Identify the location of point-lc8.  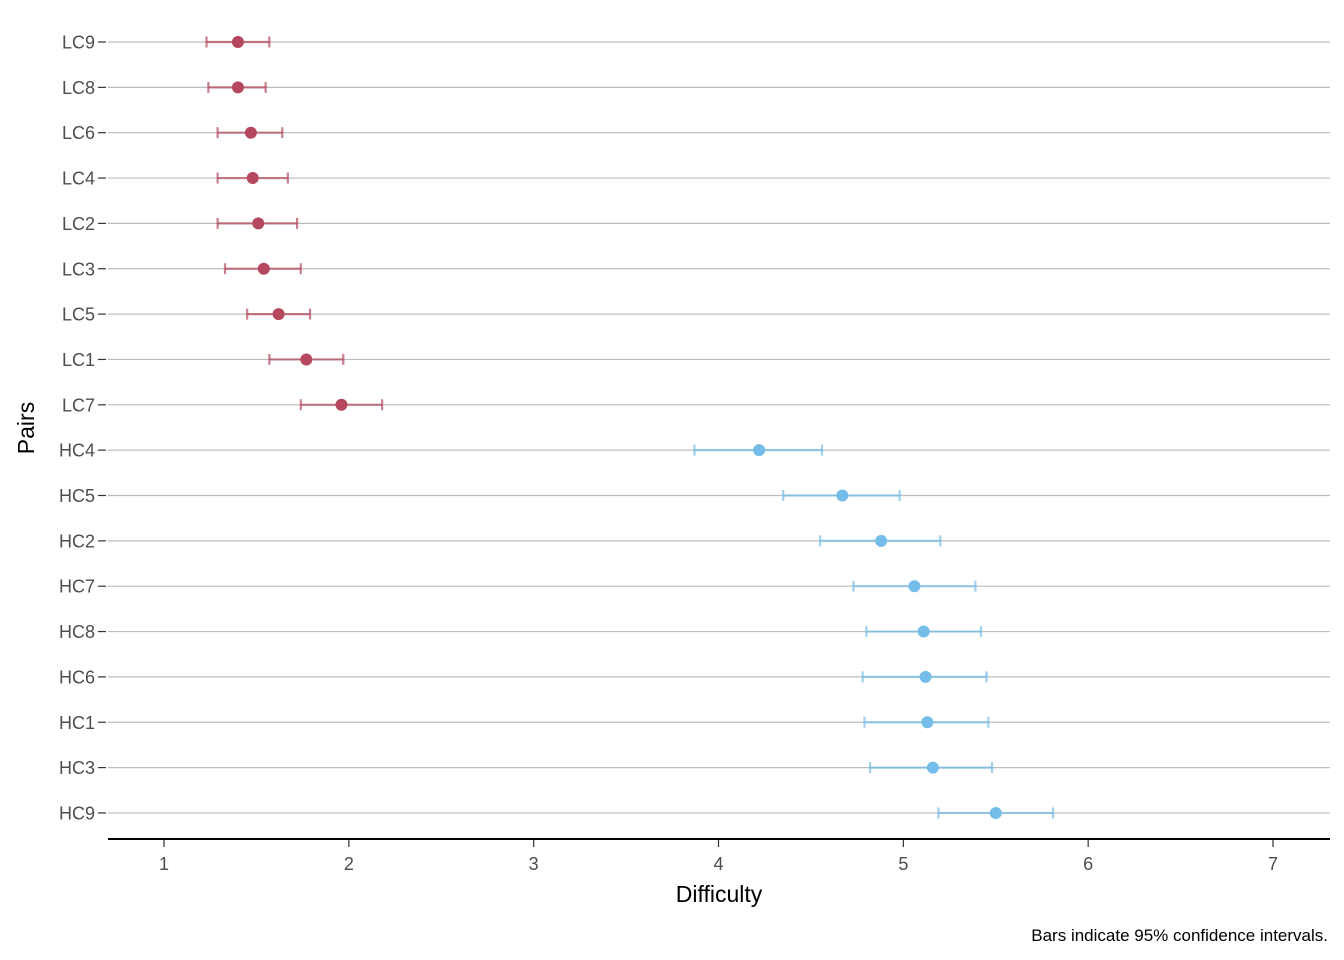
(237, 87).